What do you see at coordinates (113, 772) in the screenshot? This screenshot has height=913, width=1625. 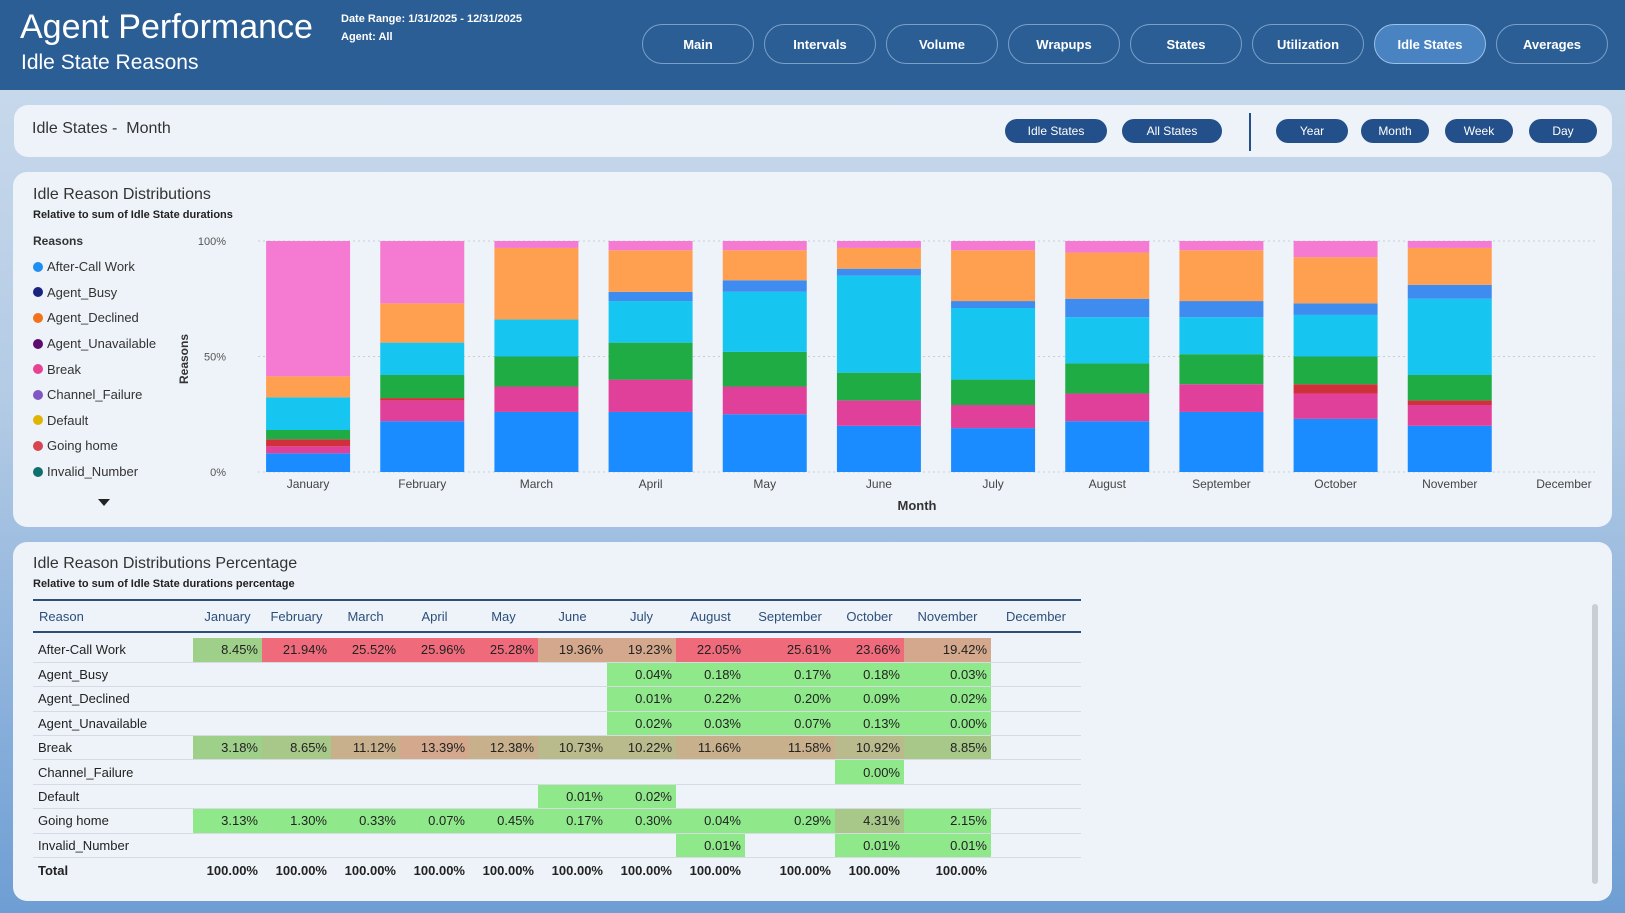 I see `reason-cell: Channel_Failure` at bounding box center [113, 772].